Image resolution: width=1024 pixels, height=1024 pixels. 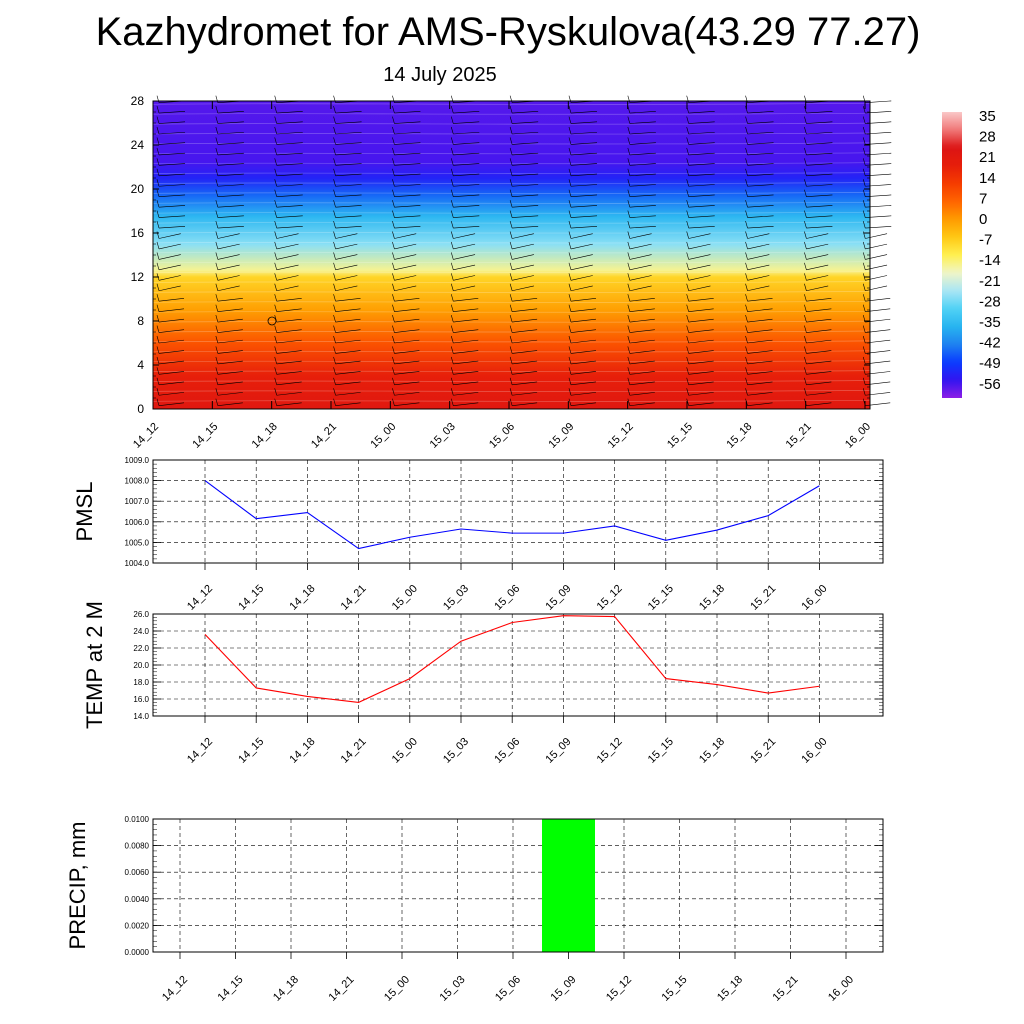 I want to click on x-tick-label: 14_15, so click(x=251, y=598).